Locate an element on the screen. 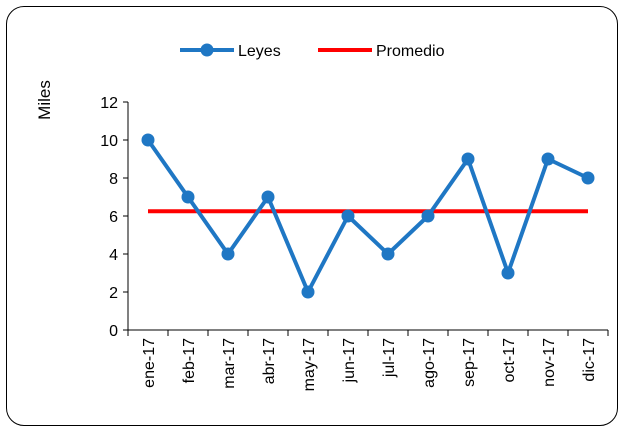 This screenshot has width=626, height=432. y-tick-label: 10 is located at coordinates (109, 141).